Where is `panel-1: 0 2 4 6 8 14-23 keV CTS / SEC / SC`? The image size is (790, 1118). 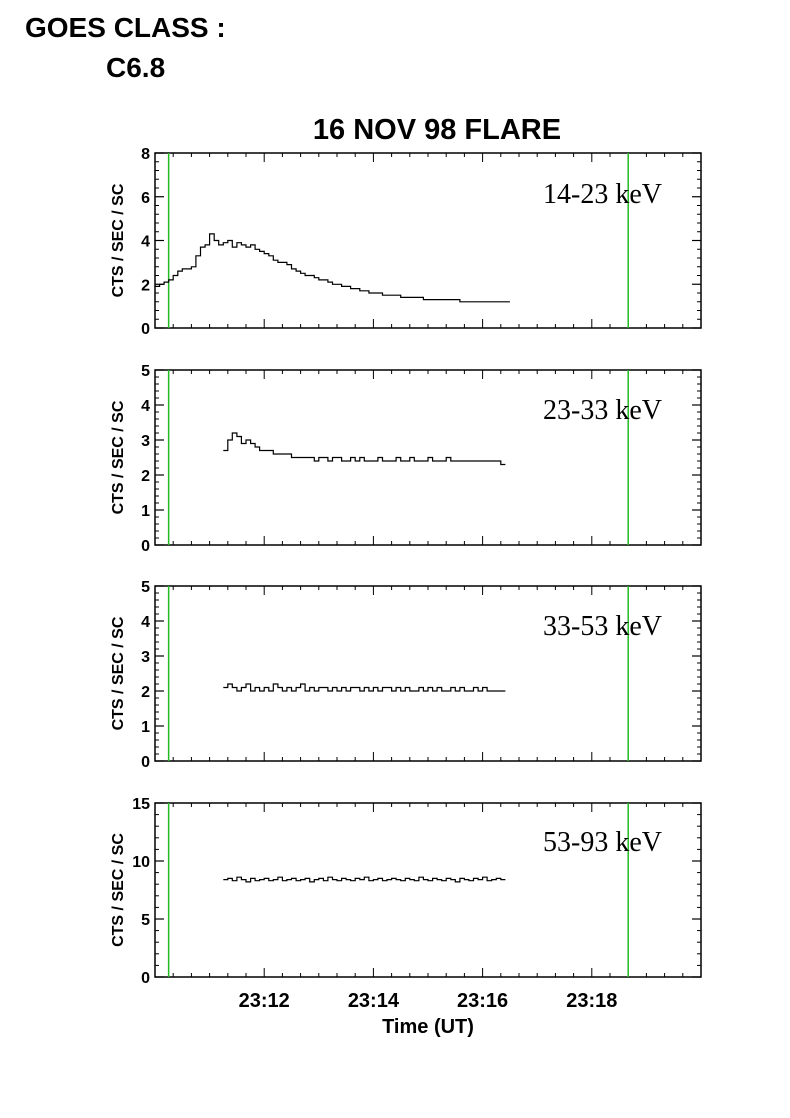
panel-1: 0 2 4 6 8 14-23 keV CTS / SEC / SC is located at coordinates (406, 242).